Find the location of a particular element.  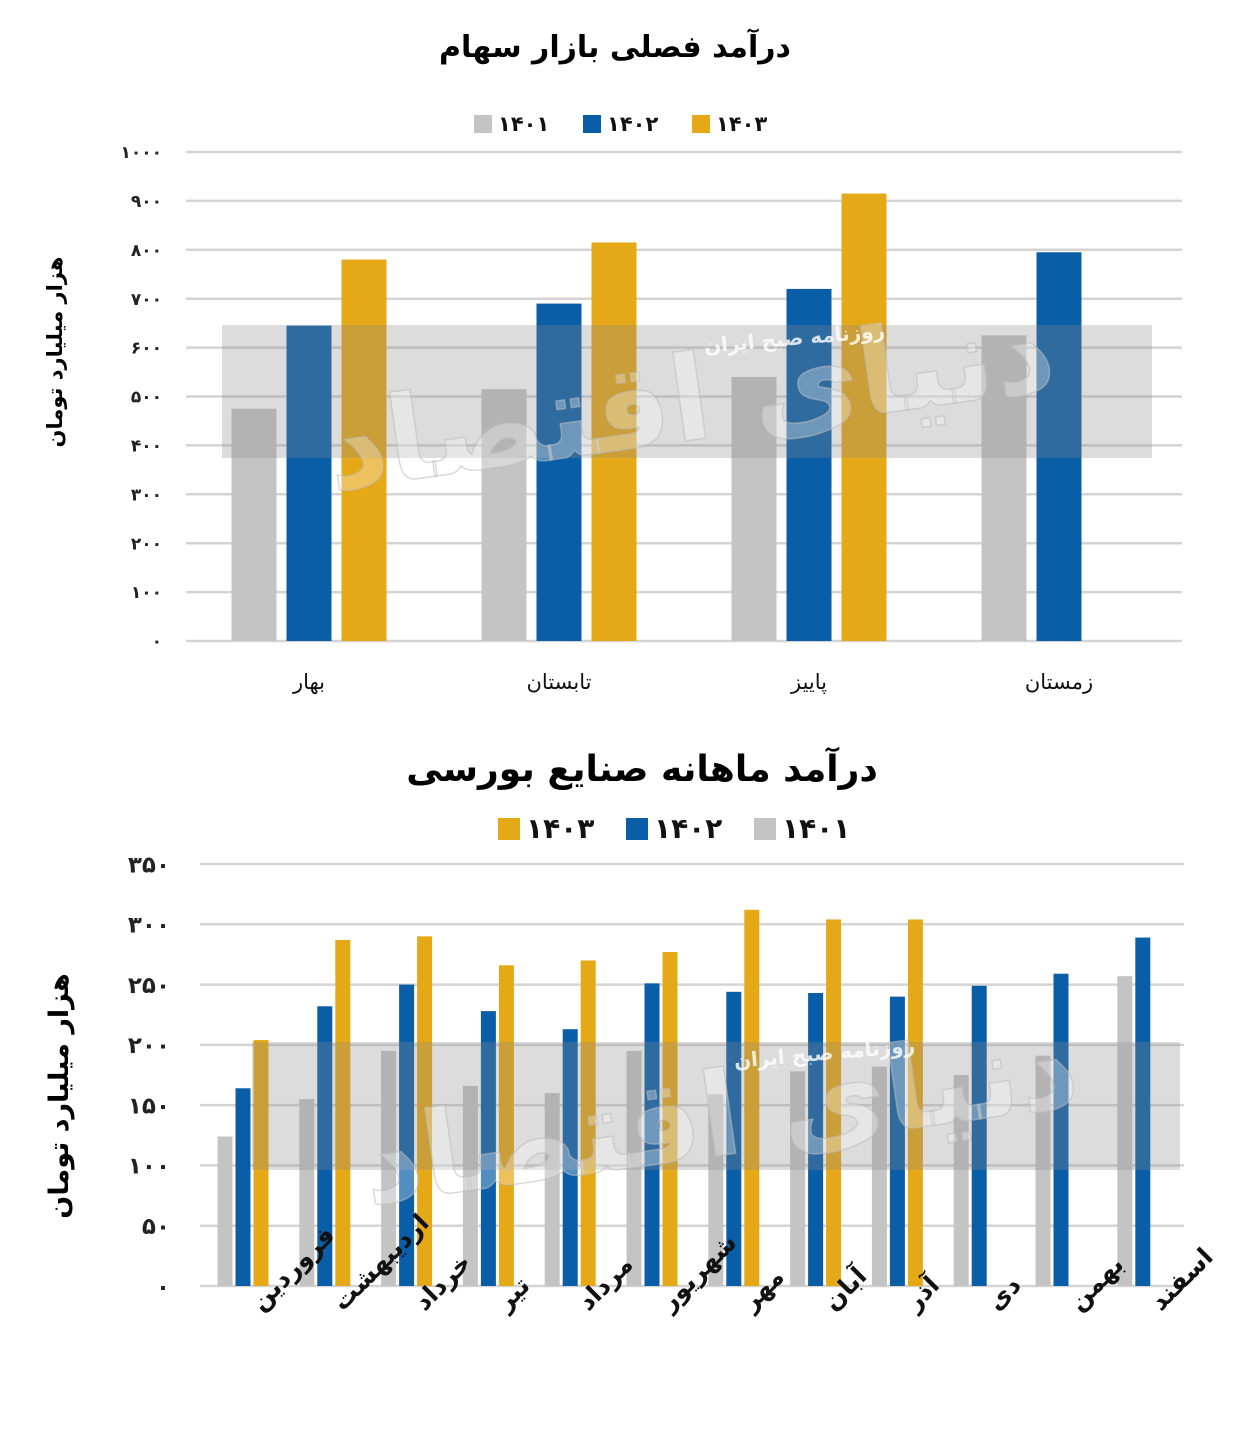

y-tick-label: ۴۰۰ is located at coordinates (146, 447).